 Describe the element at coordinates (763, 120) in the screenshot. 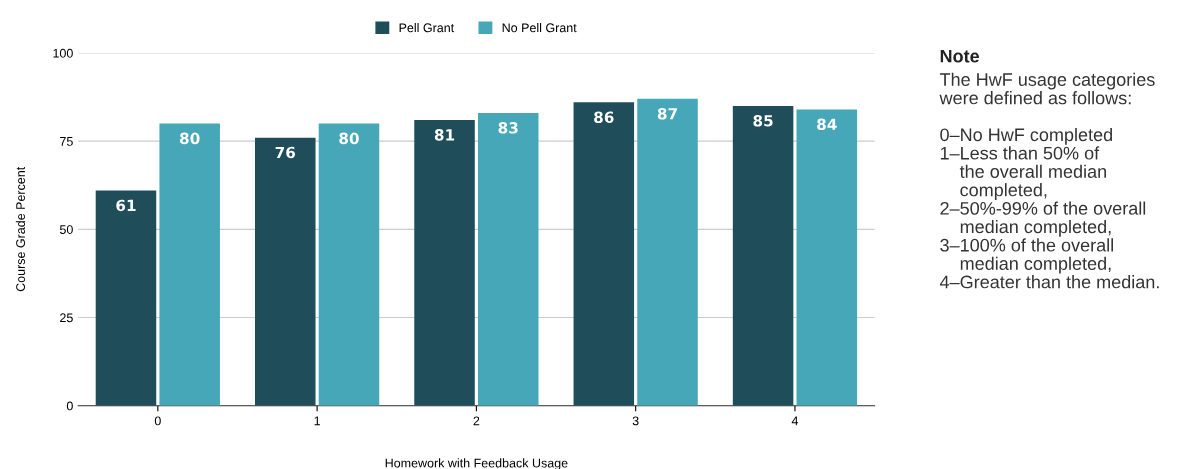

I see `data-label: 85` at that location.